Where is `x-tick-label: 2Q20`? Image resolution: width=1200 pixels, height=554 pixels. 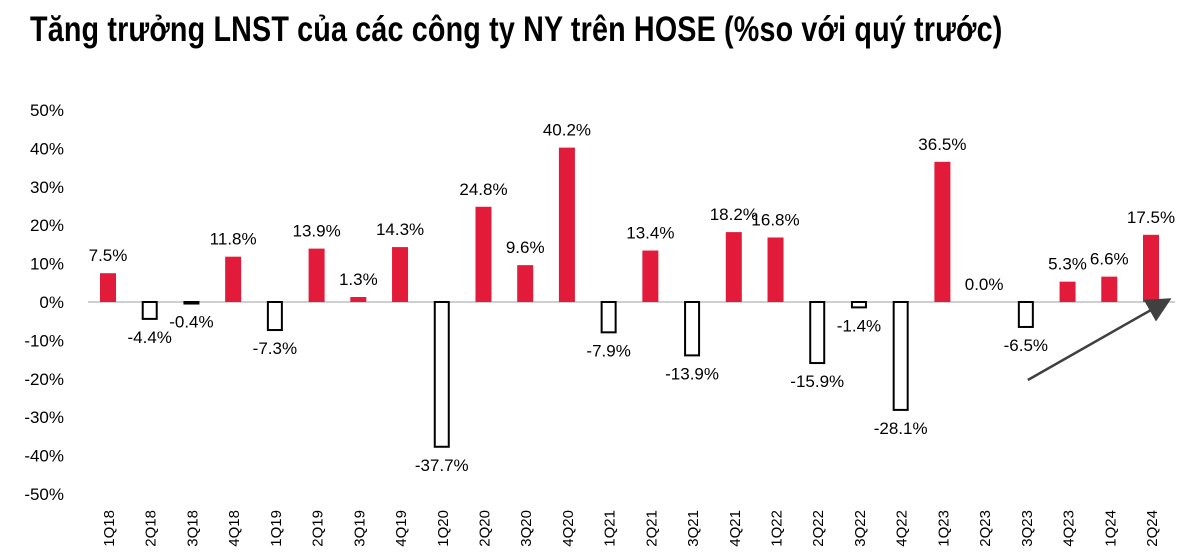
x-tick-label: 2Q20 is located at coordinates (484, 528).